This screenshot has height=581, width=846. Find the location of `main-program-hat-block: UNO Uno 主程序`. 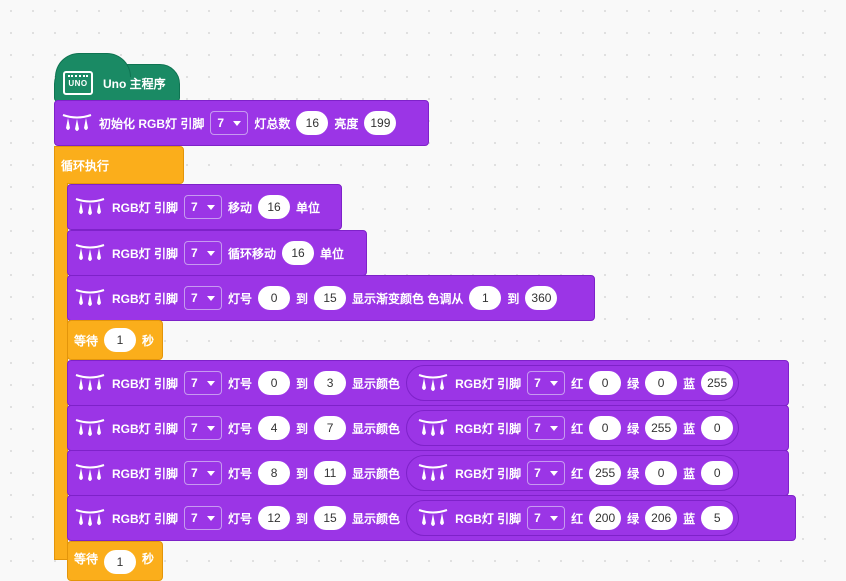

main-program-hat-block: UNO Uno 主程序 is located at coordinates (117, 77).